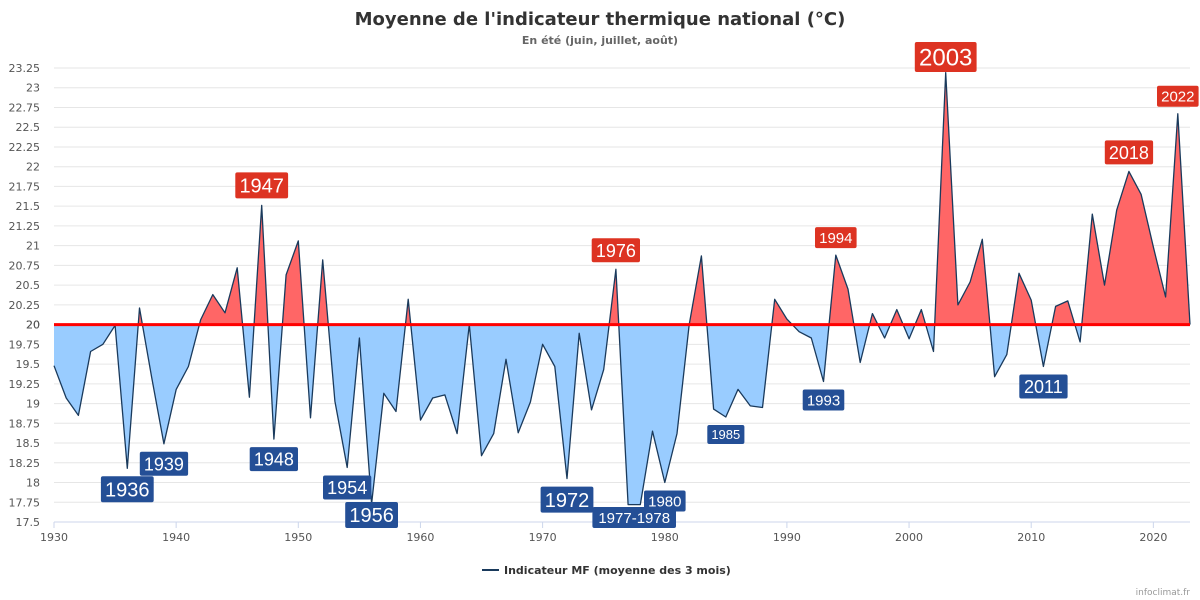 This screenshot has height=600, width=1200. Describe the element at coordinates (617, 570) in the screenshot. I see `legend-label: Indicateur MF (moyenne des 3 mois)` at that location.